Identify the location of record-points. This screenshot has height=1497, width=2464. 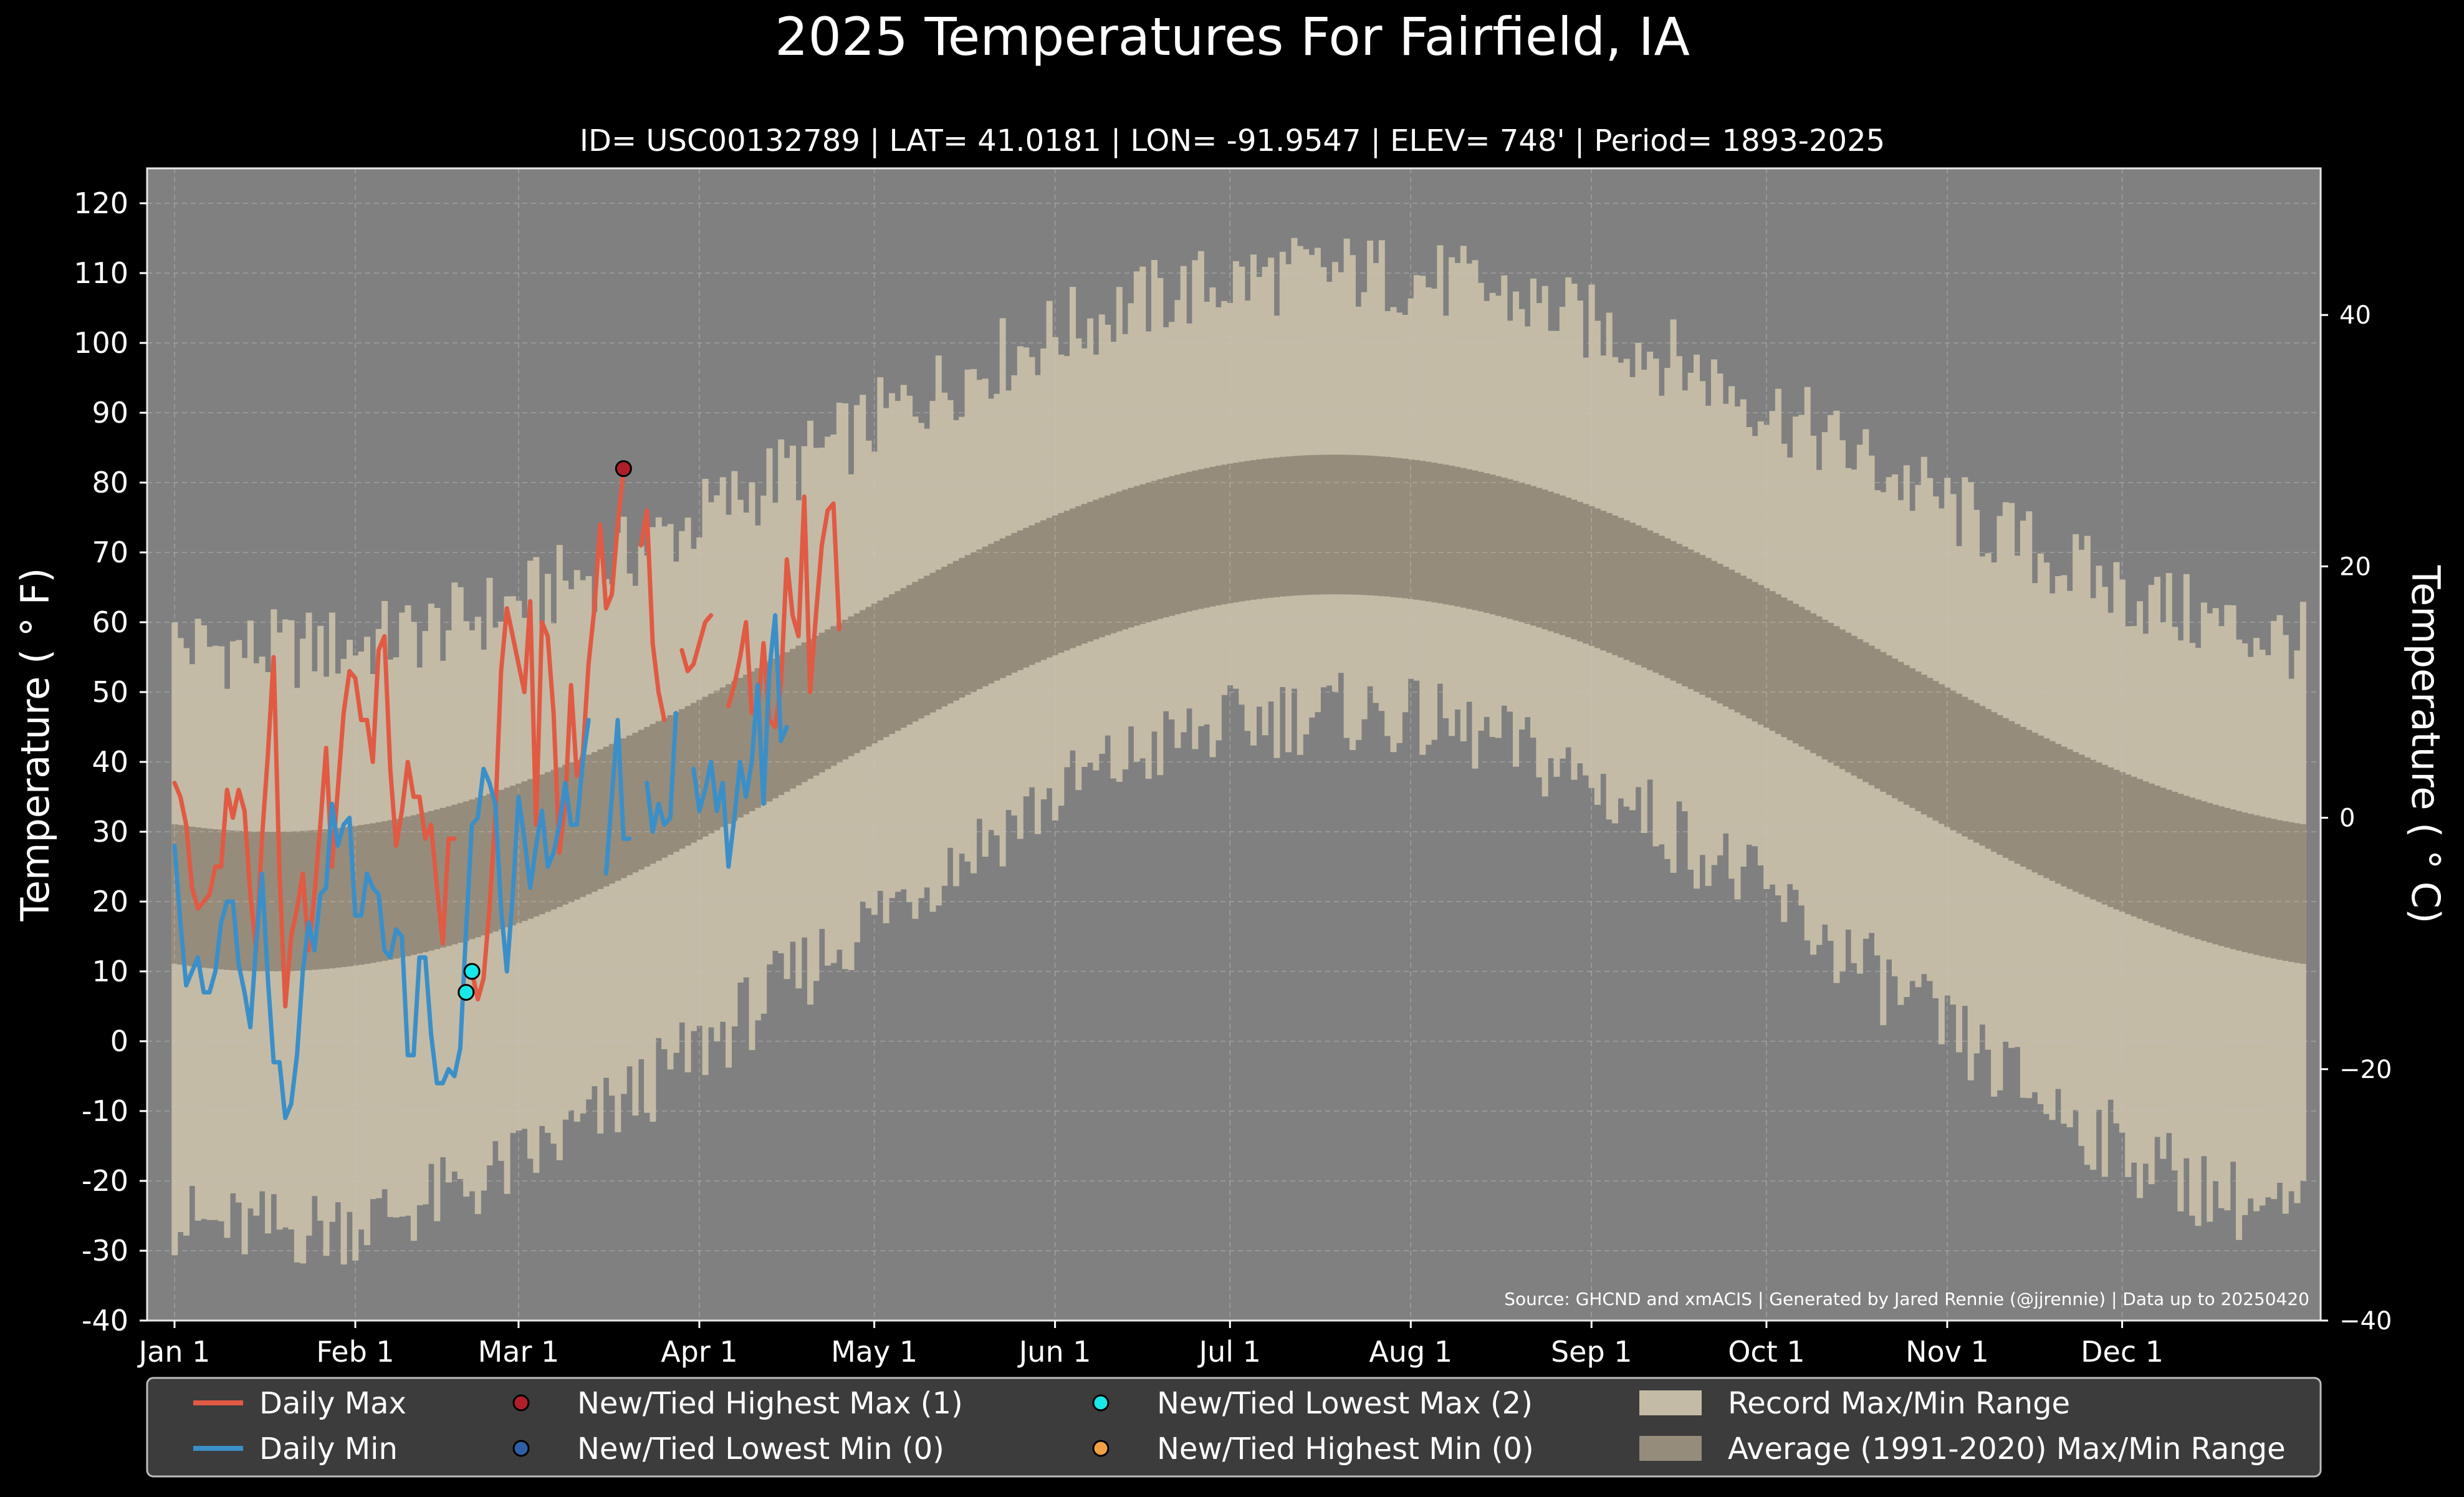
(545, 730).